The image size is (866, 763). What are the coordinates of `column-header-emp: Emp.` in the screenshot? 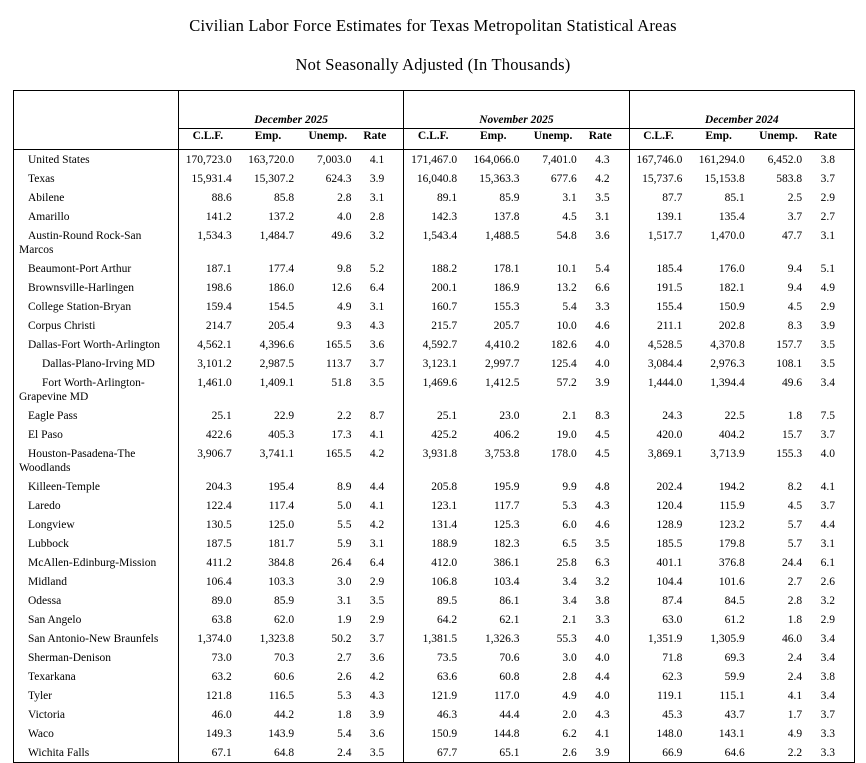 It's located at (268, 139).